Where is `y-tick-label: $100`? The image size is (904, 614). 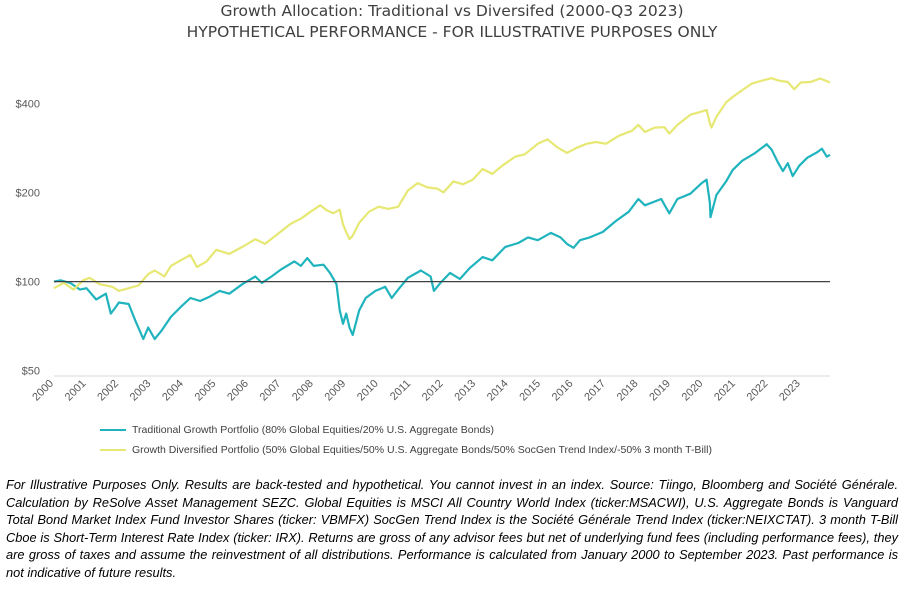 y-tick-label: $100 is located at coordinates (28, 283).